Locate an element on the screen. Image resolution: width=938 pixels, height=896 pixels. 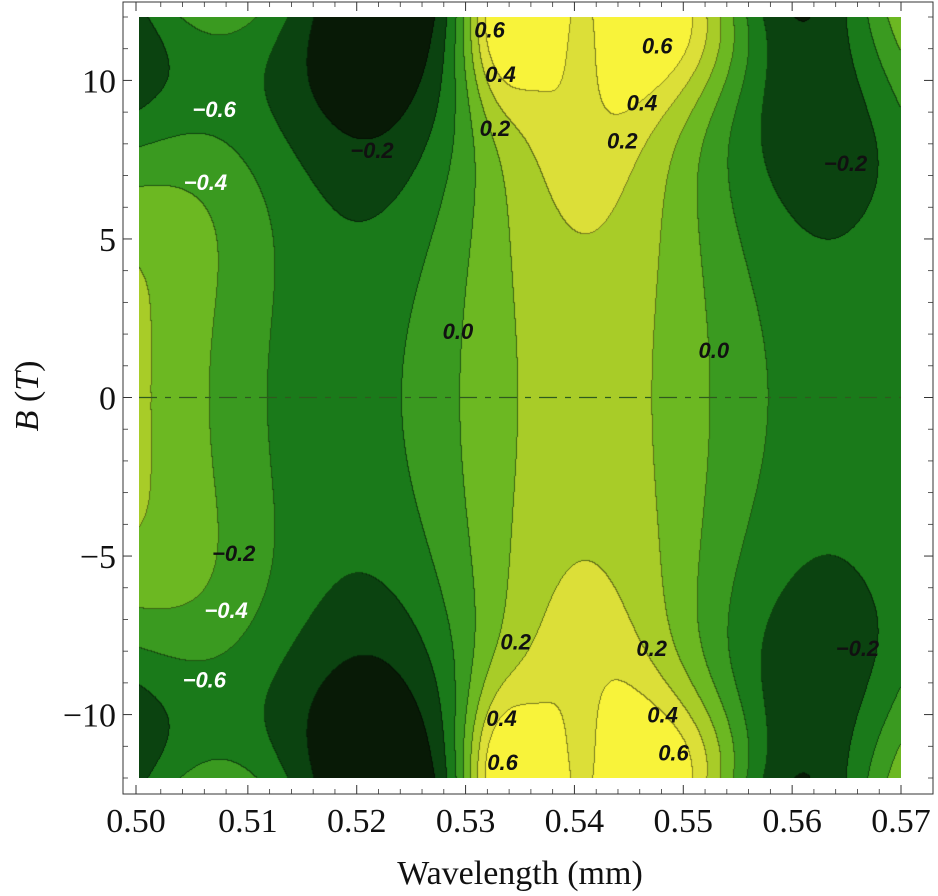
x-tick-label: 0.51 is located at coordinates (248, 821).